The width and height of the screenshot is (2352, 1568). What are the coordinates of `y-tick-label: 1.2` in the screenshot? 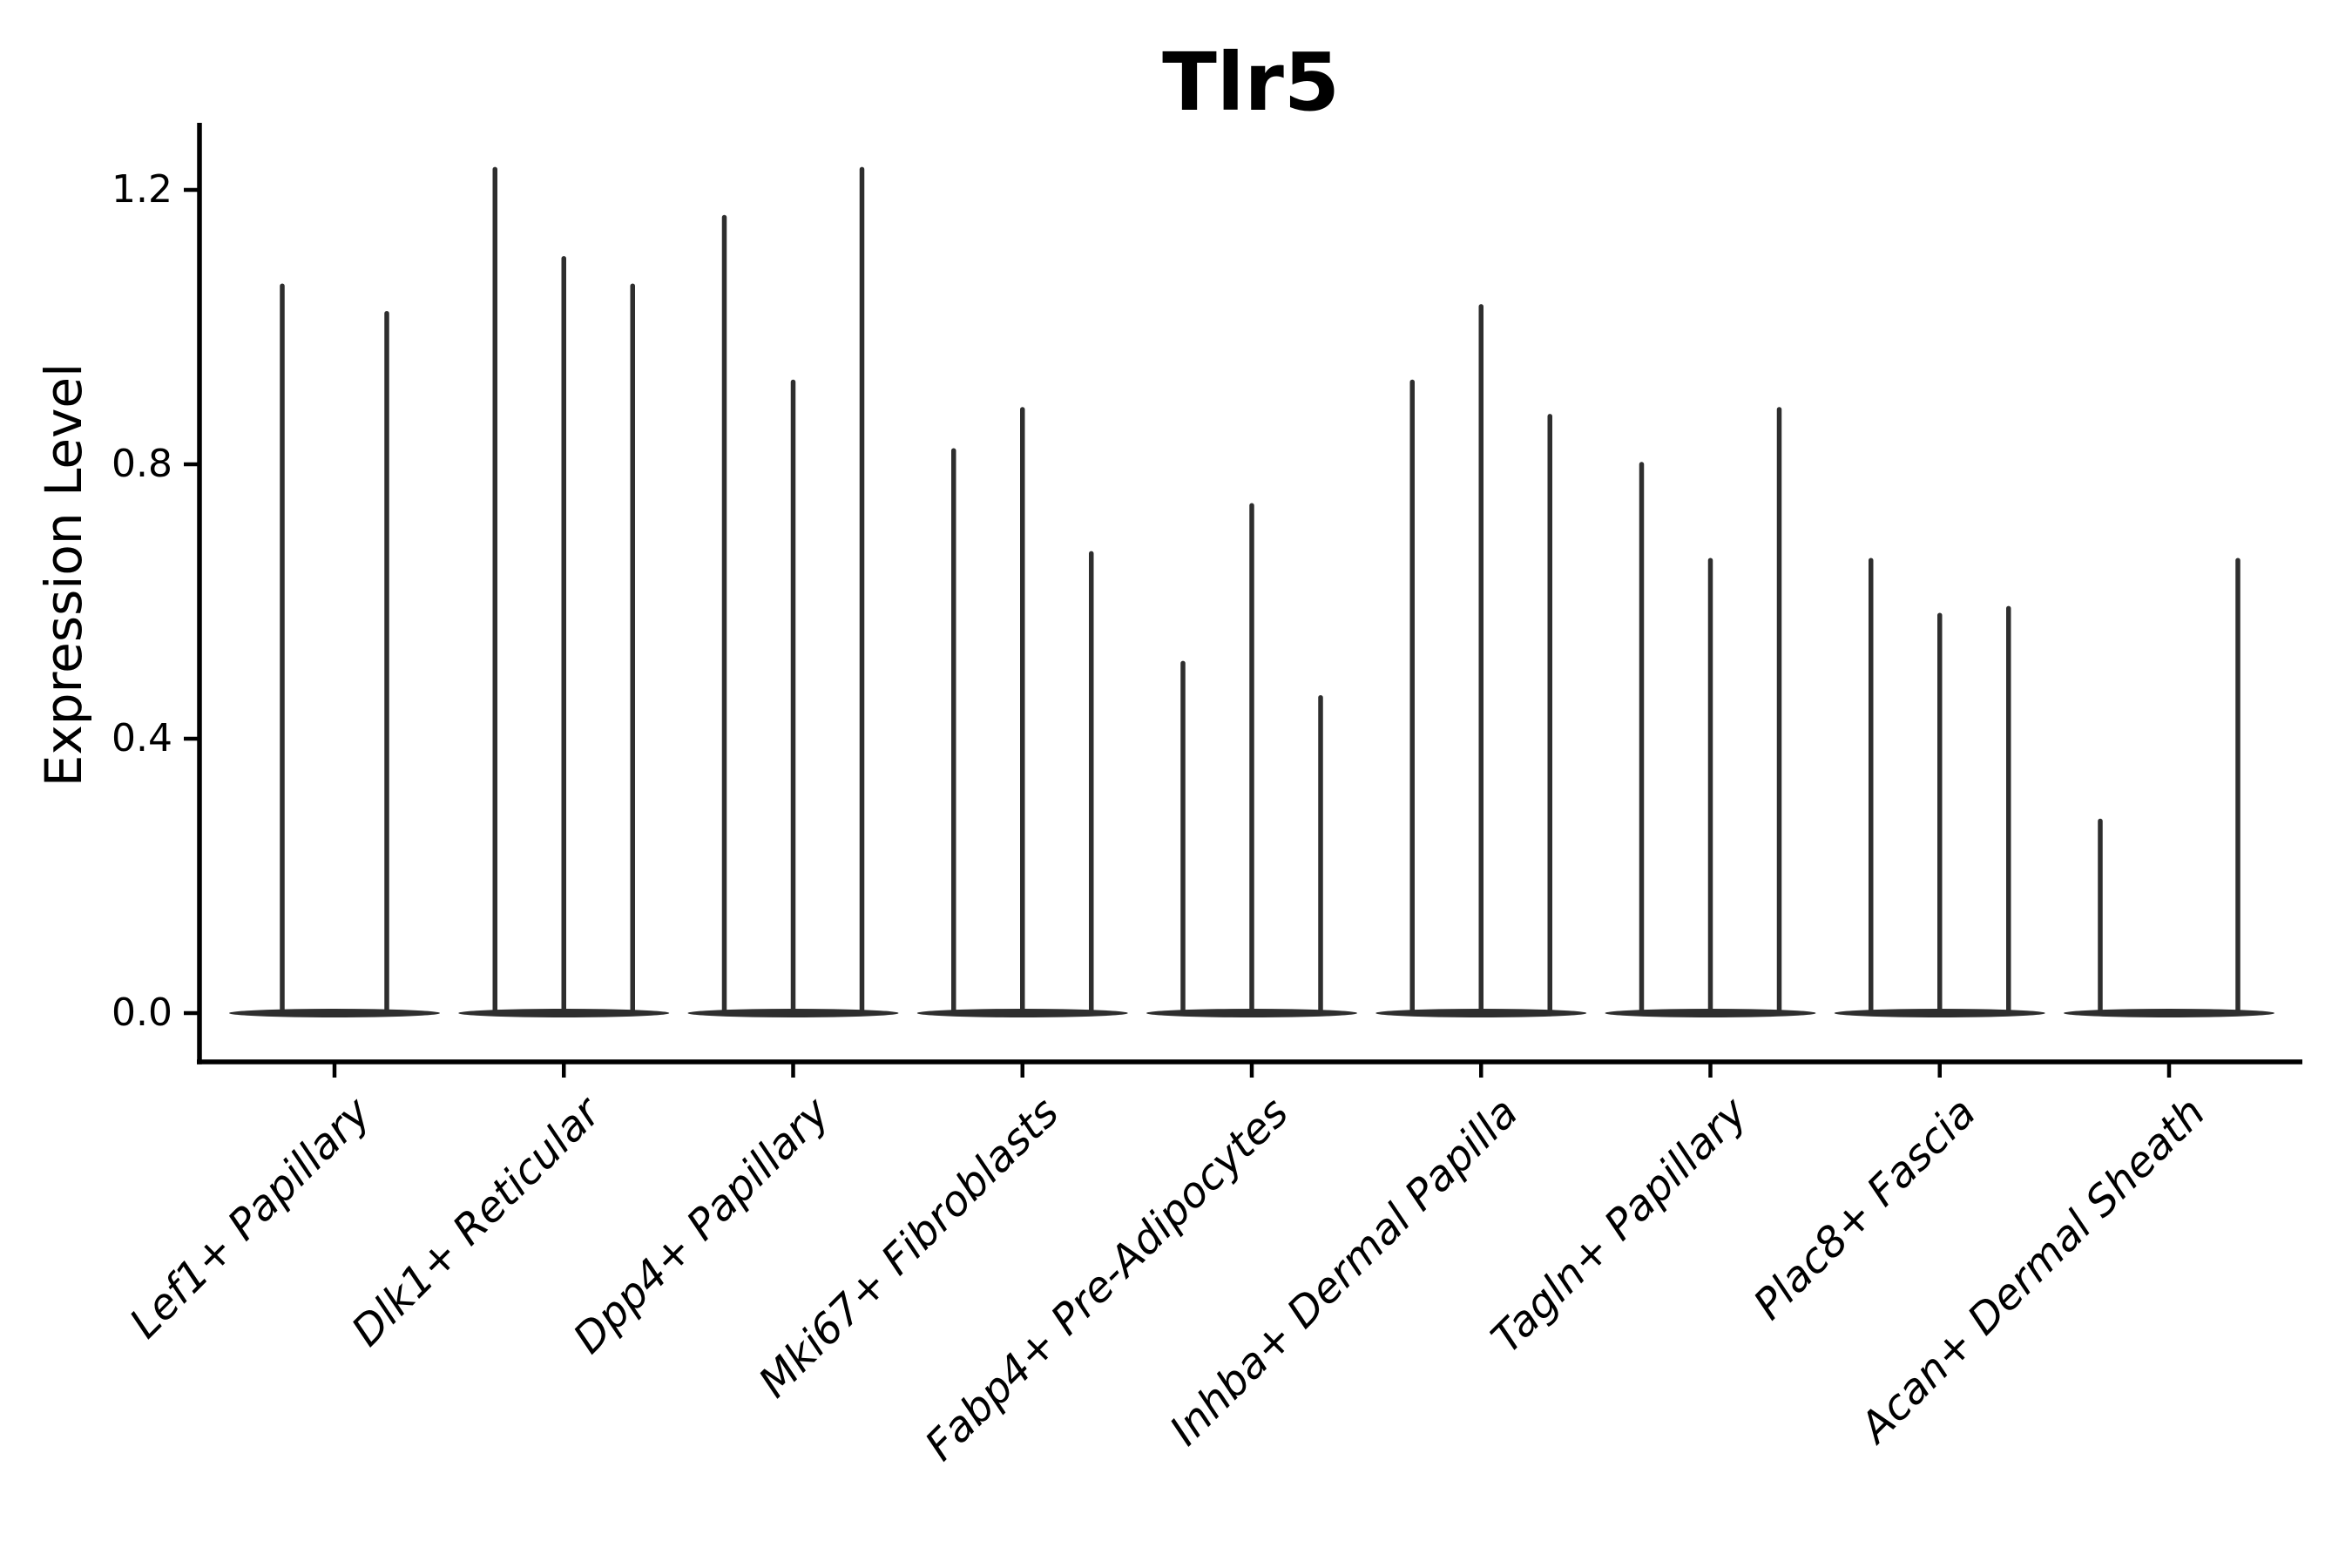 It's located at (142, 189).